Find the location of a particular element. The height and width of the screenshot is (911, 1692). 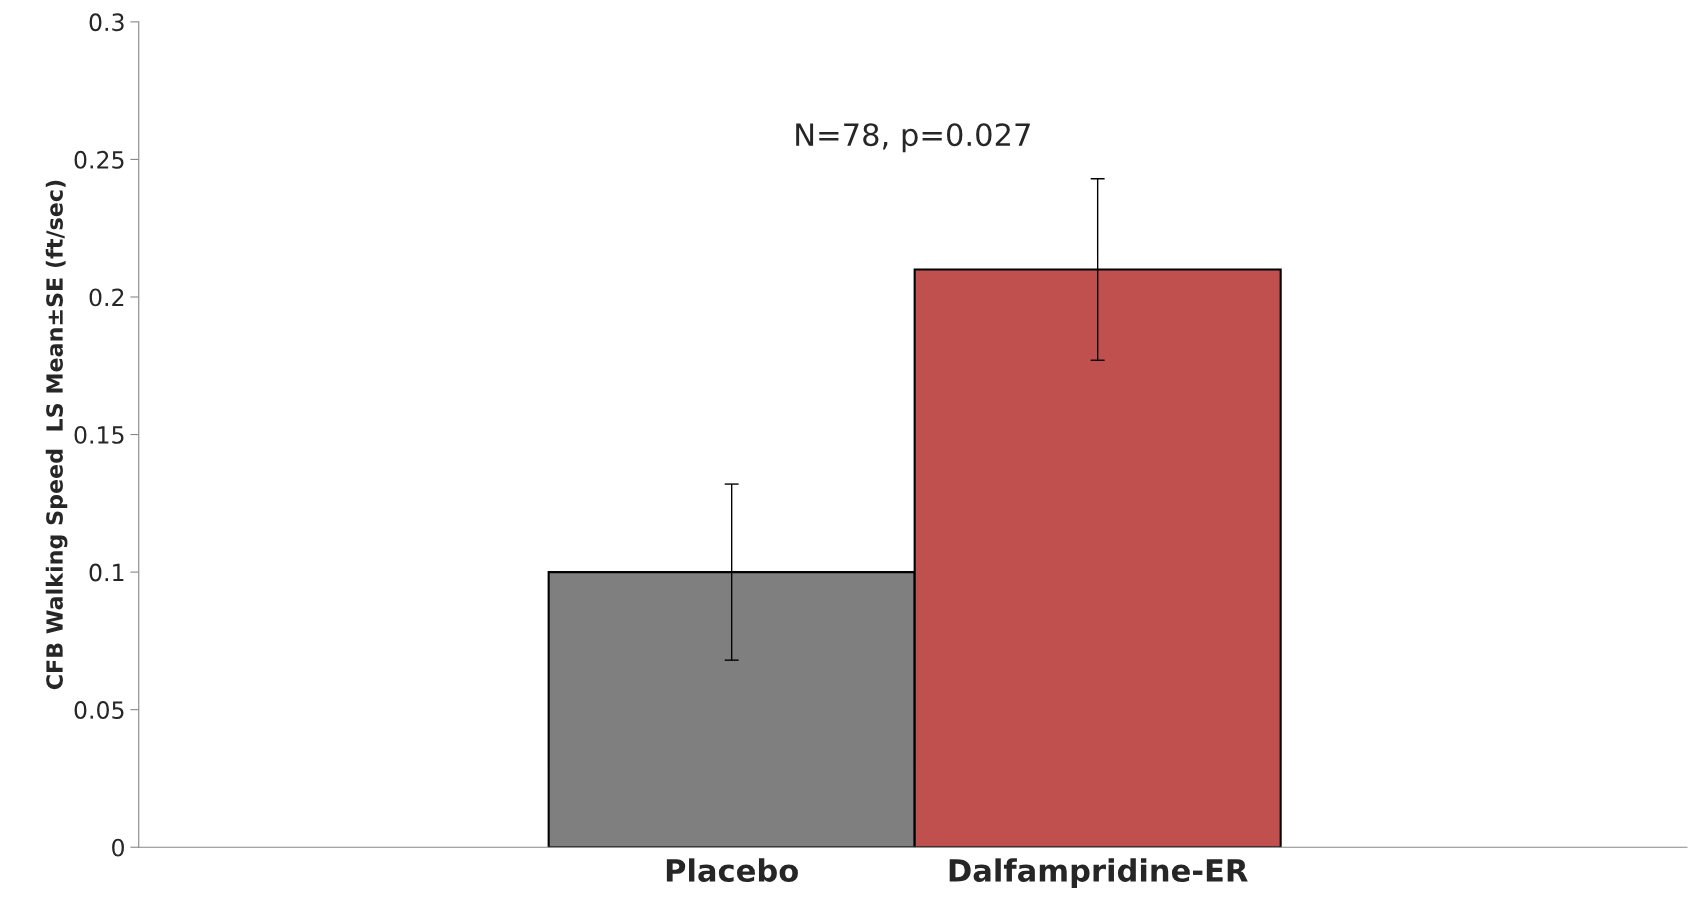

y-tick-label: 0.05 is located at coordinates (99, 710).